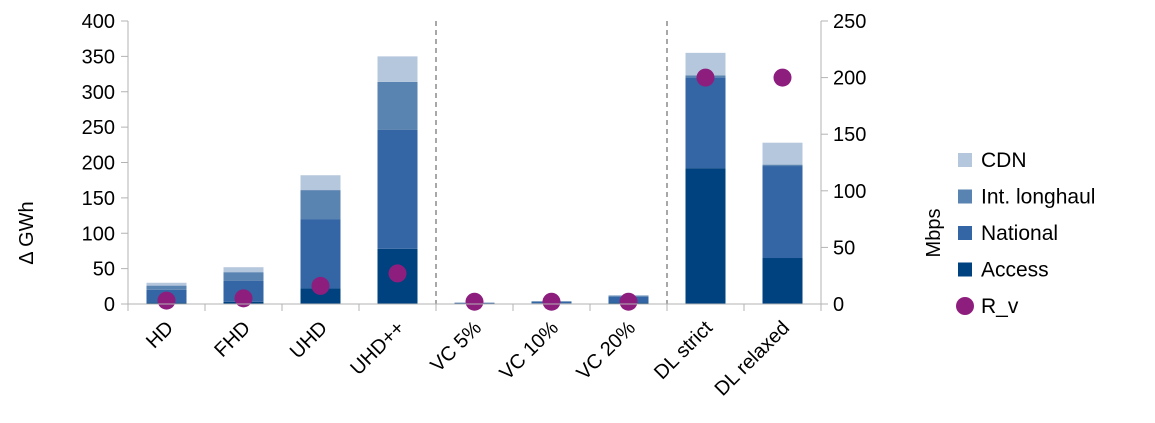  Describe the element at coordinates (456, 347) in the screenshot. I see `x-tick-label: VC 5%` at that location.